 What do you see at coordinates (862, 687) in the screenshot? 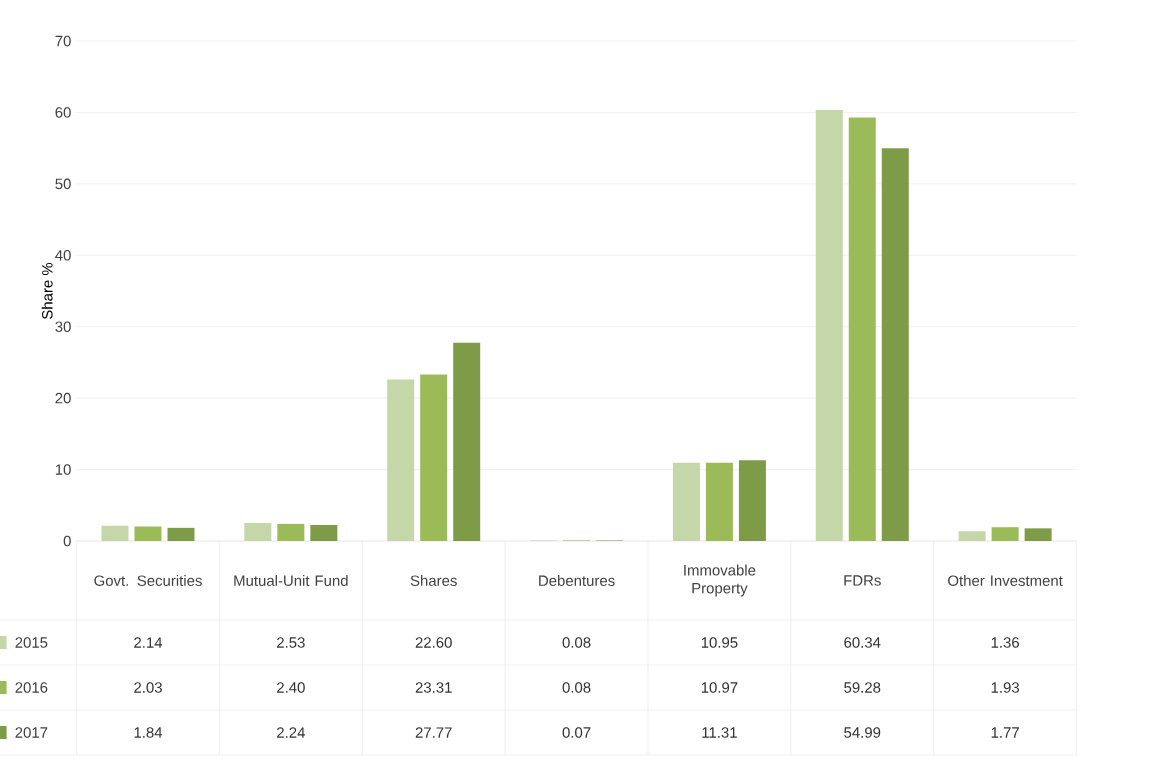
I see `data-label: 59.28` at bounding box center [862, 687].